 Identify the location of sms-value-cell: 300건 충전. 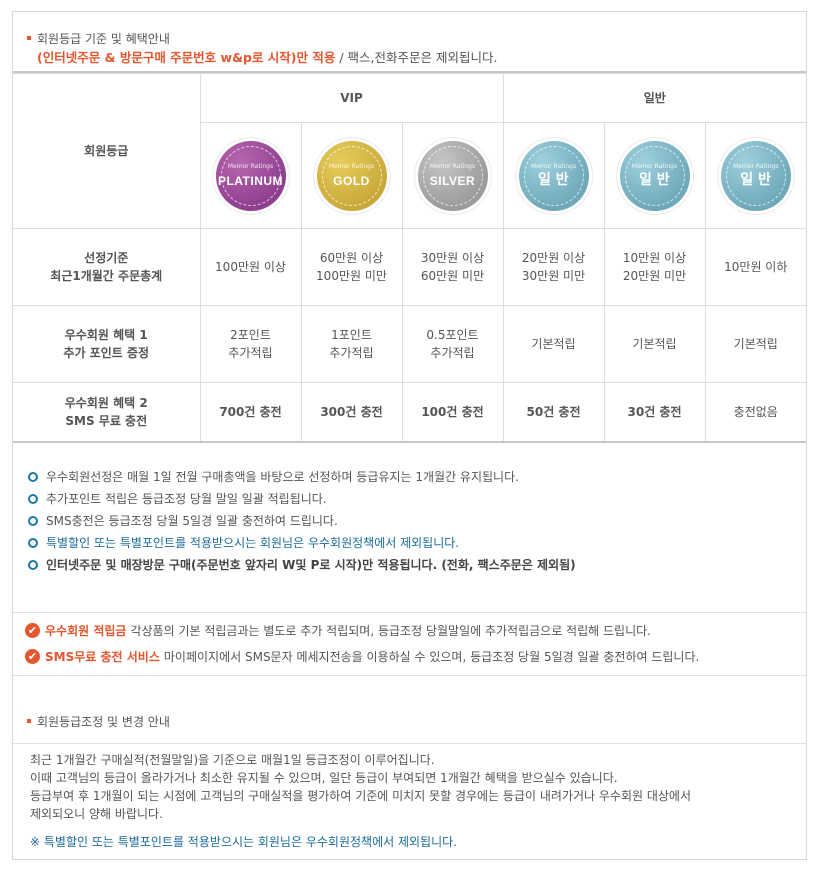
(351, 412).